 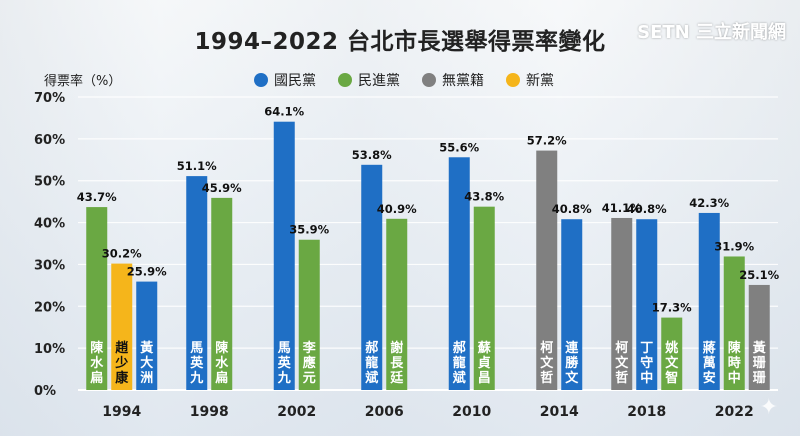 What do you see at coordinates (122, 348) in the screenshot?
I see `candidate-name-char: 趙` at bounding box center [122, 348].